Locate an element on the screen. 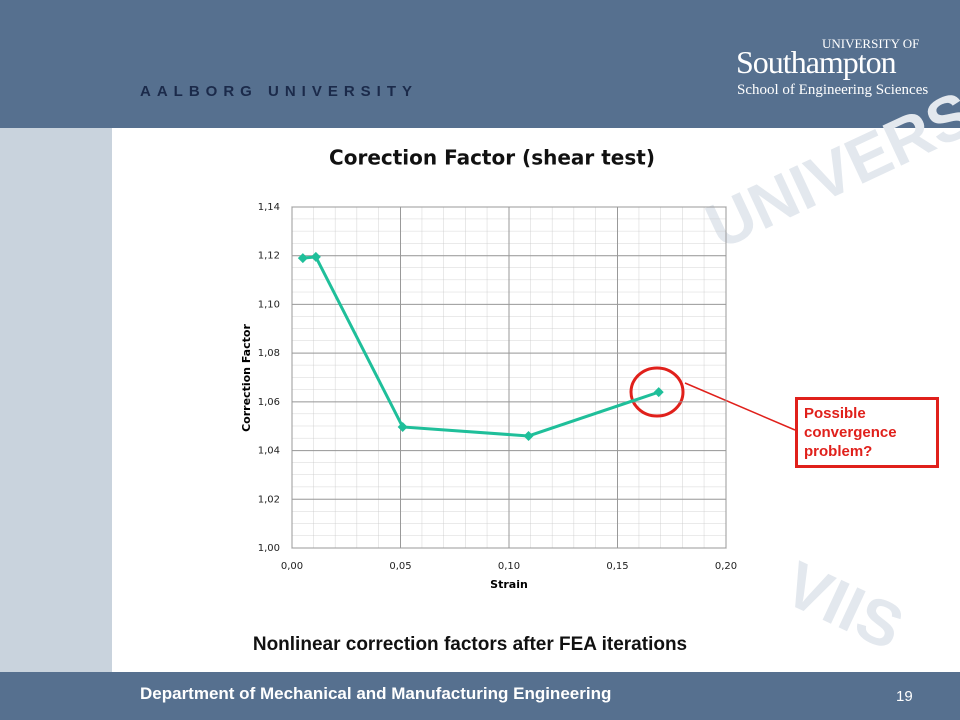 The image size is (960, 720). chart-title: Corection Factor (shear test) is located at coordinates (492, 158).